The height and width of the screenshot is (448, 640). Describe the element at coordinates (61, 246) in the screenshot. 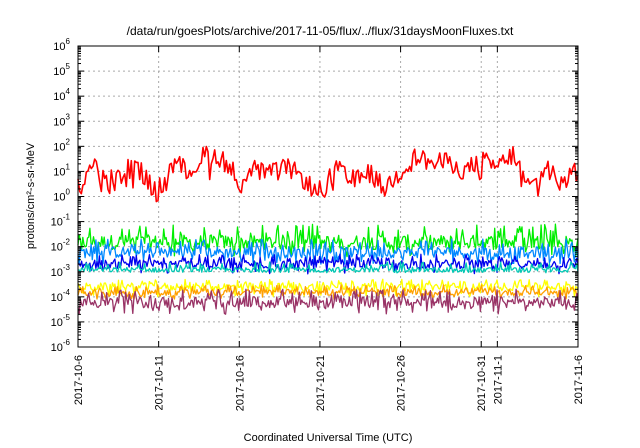

I see `y-tick-label: 10⁻²` at that location.